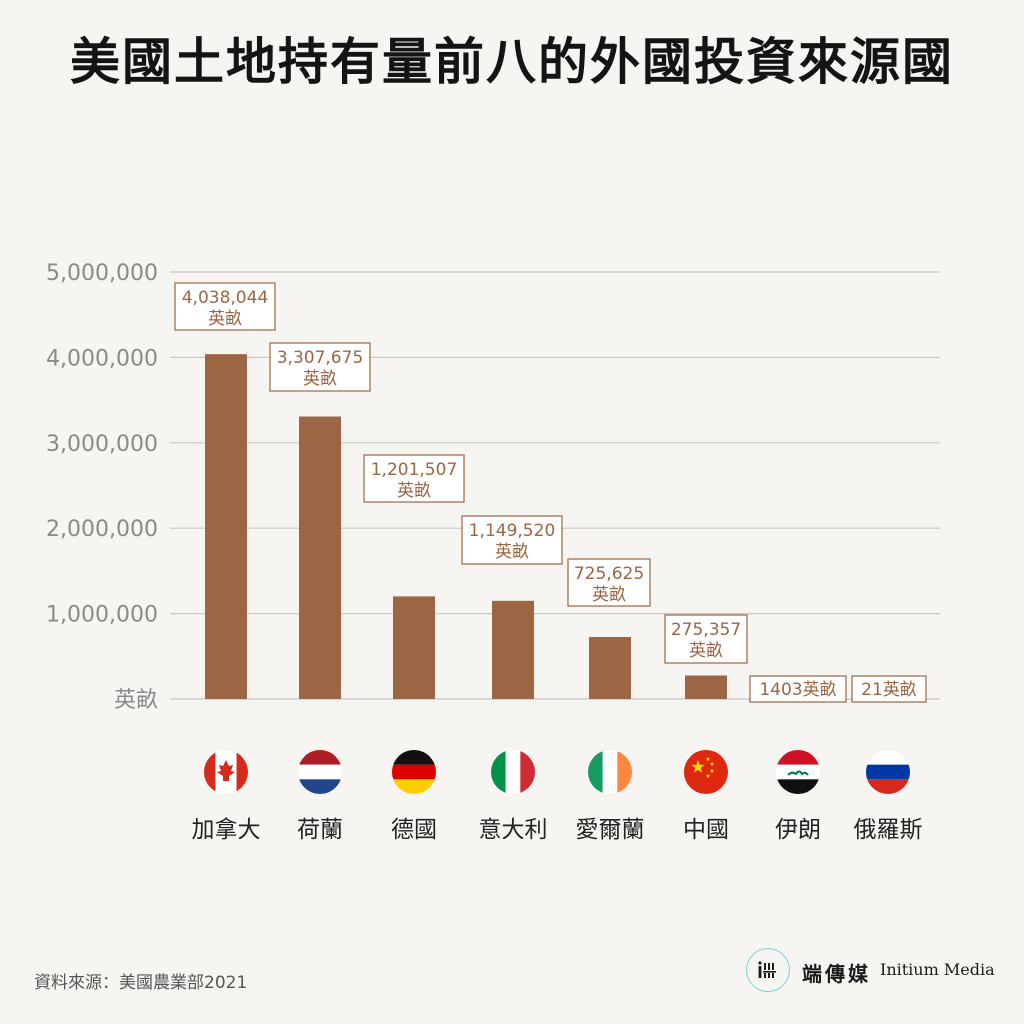  What do you see at coordinates (320, 358) in the screenshot?
I see `data-label-value: 3,307,675` at bounding box center [320, 358].